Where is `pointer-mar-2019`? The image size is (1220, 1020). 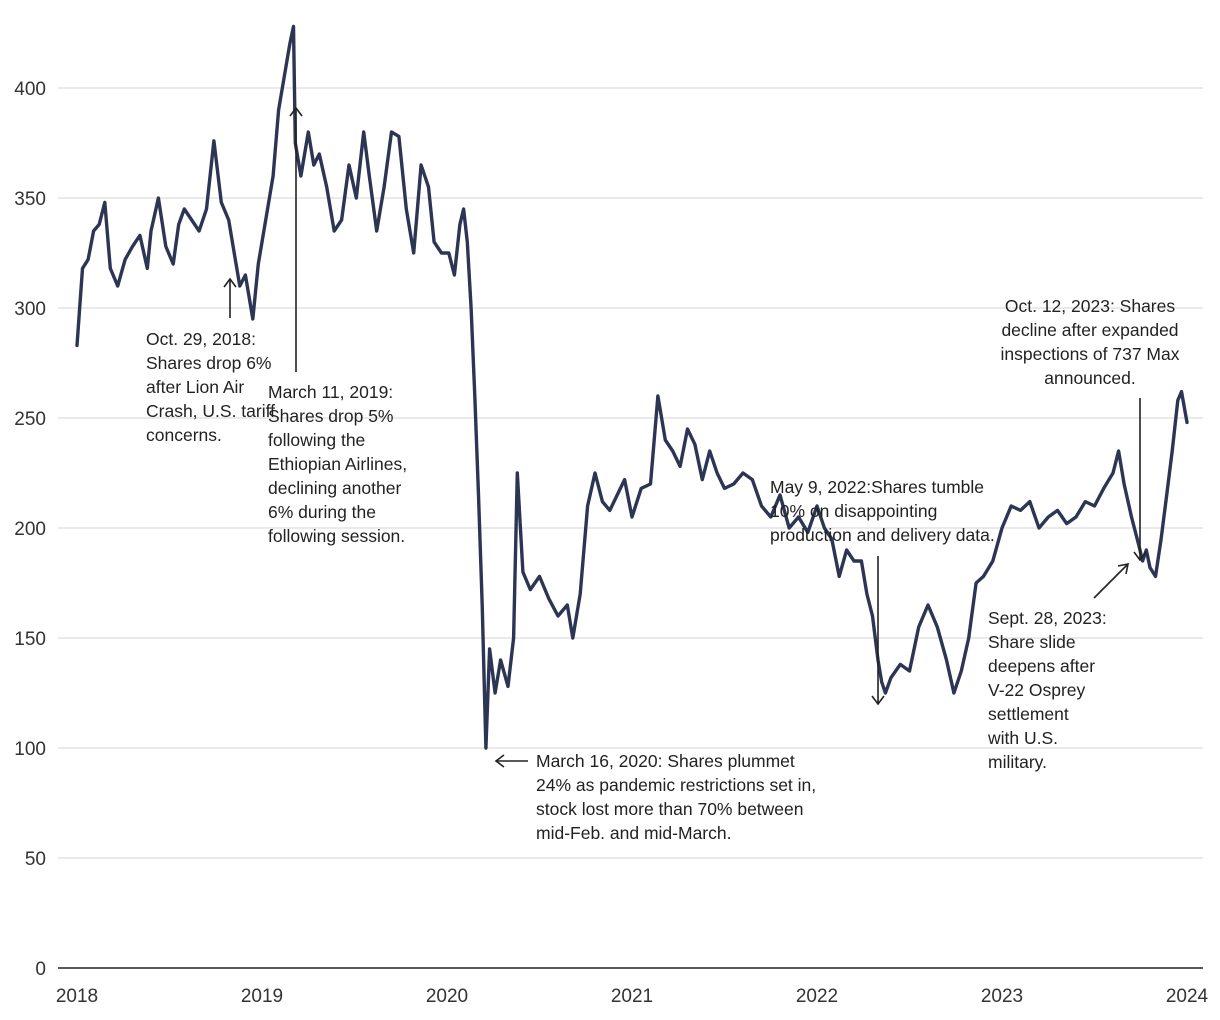
pointer-mar-2019 is located at coordinates (296, 239).